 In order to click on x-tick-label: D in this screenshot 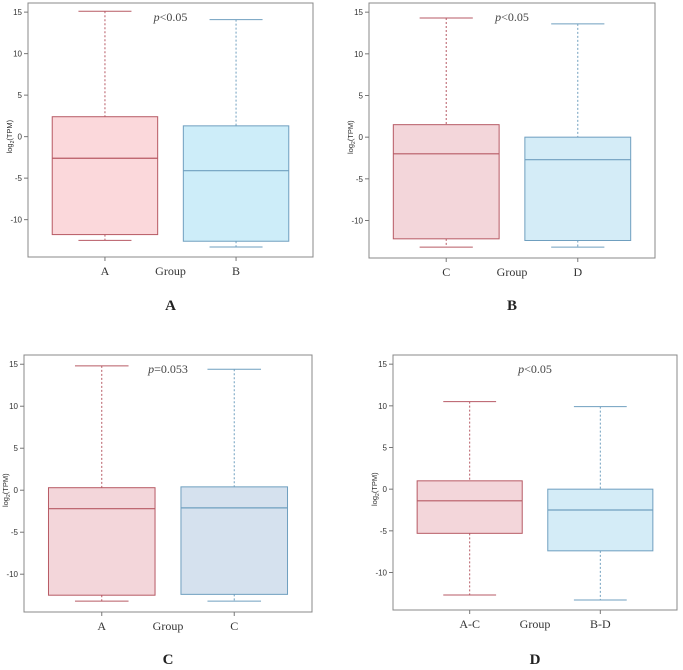, I will do `click(577, 272)`.